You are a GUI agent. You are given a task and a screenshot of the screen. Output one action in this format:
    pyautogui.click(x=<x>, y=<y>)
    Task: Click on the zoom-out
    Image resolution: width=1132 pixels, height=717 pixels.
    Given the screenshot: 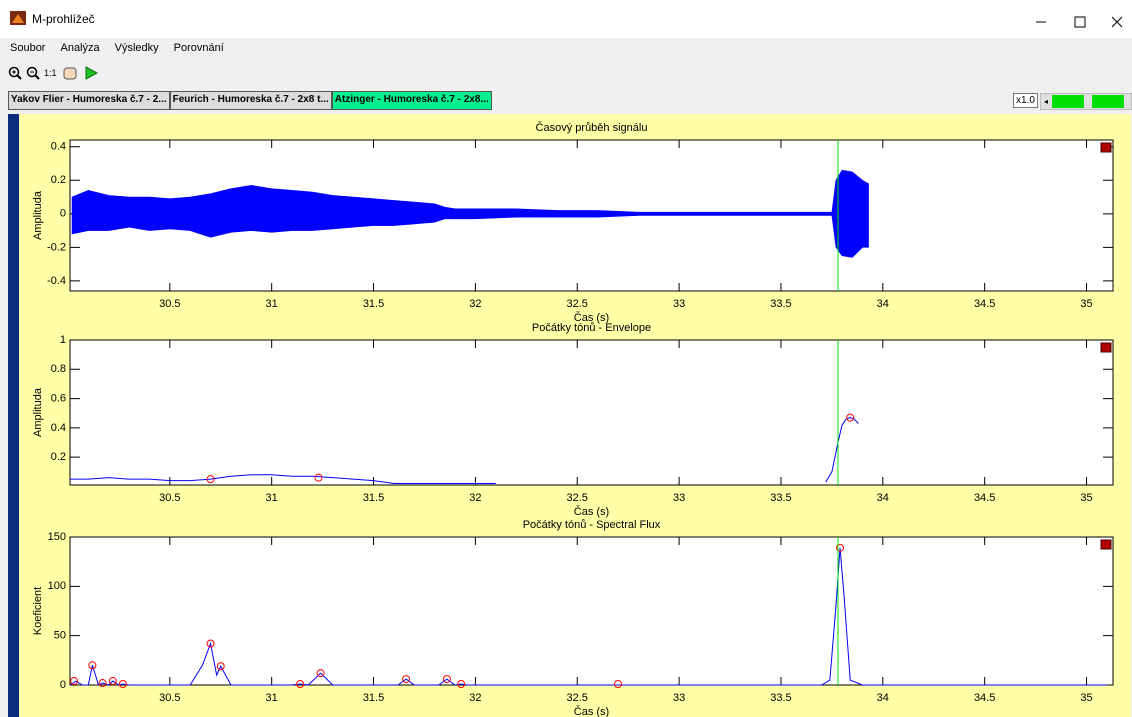 What is the action you would take?
    pyautogui.click(x=33, y=73)
    